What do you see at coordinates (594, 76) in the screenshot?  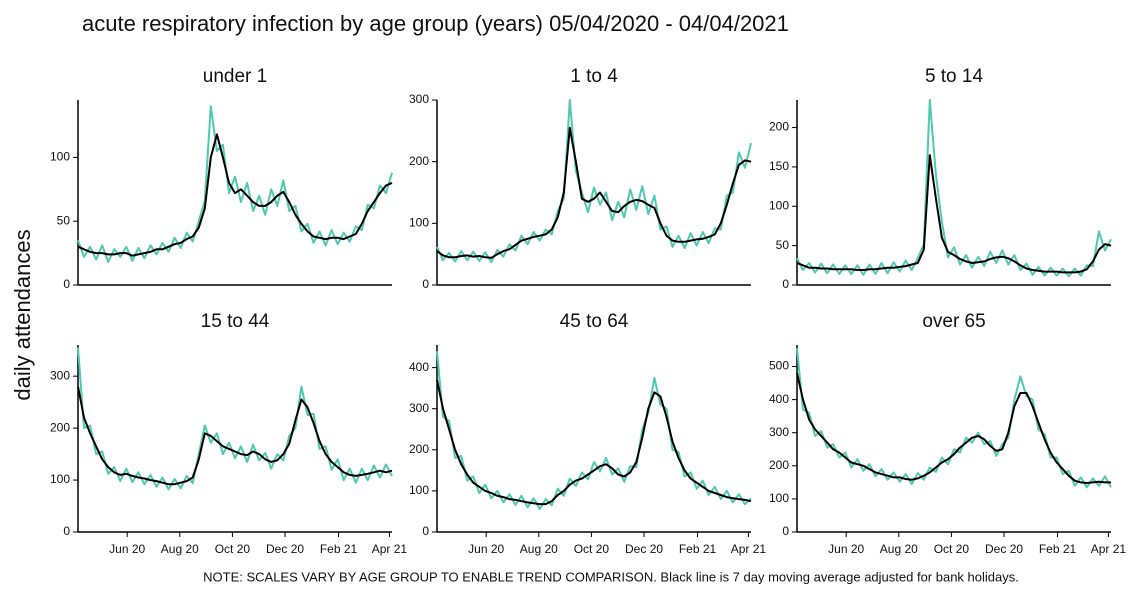 I see `panel-title: 1 to 4` at bounding box center [594, 76].